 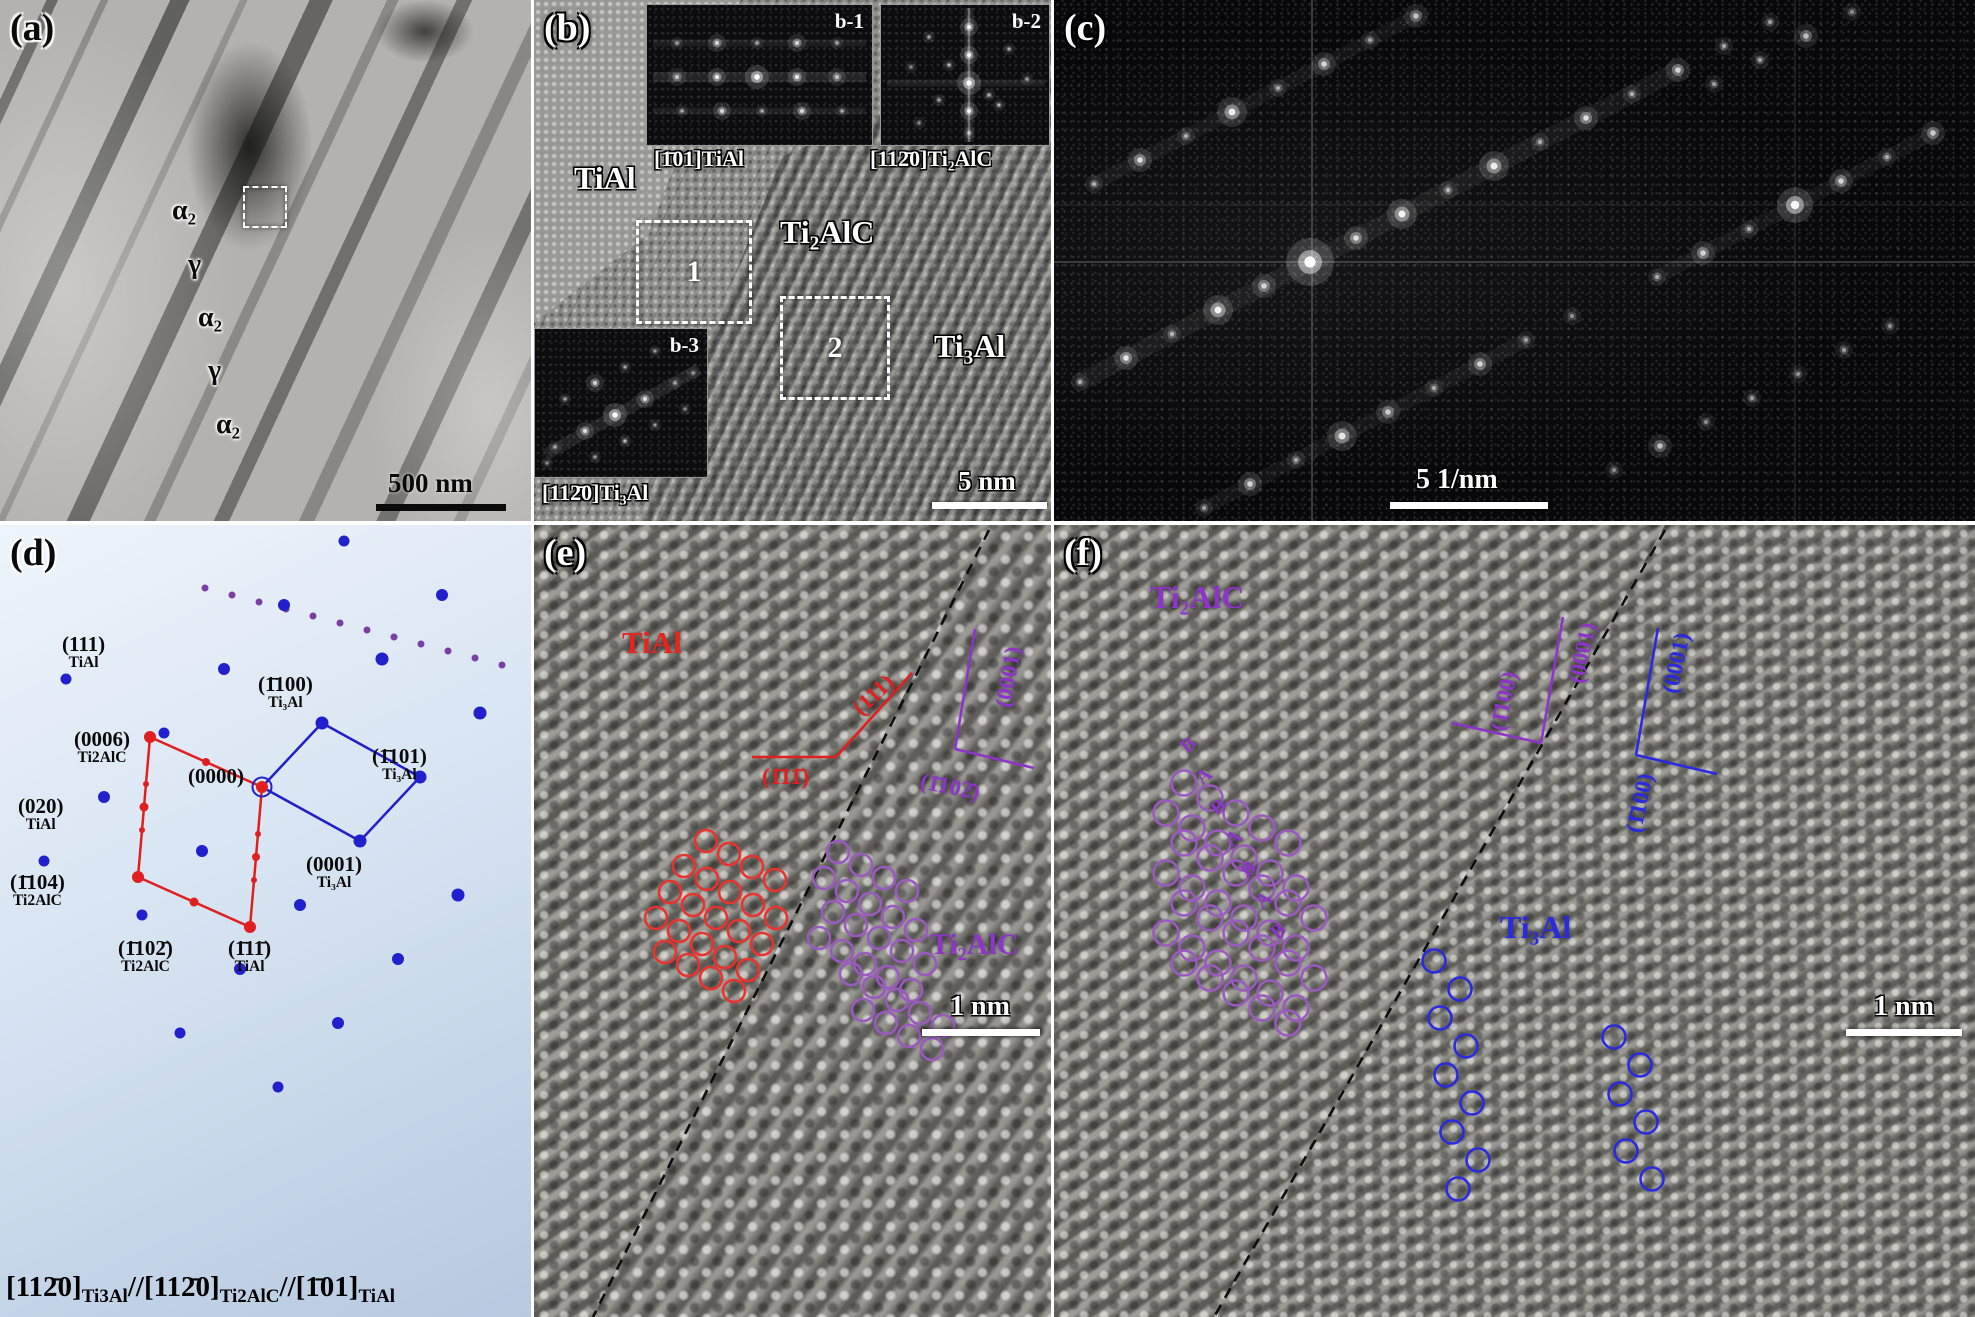 What do you see at coordinates (44, 1287) in the screenshot?
I see `or-axis-1: [112̄0]` at bounding box center [44, 1287].